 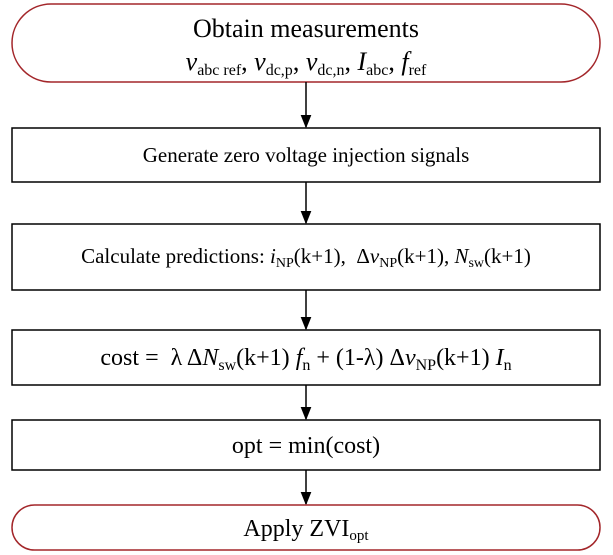 What do you see at coordinates (418, 70) in the screenshot?
I see `sub: ref` at bounding box center [418, 70].